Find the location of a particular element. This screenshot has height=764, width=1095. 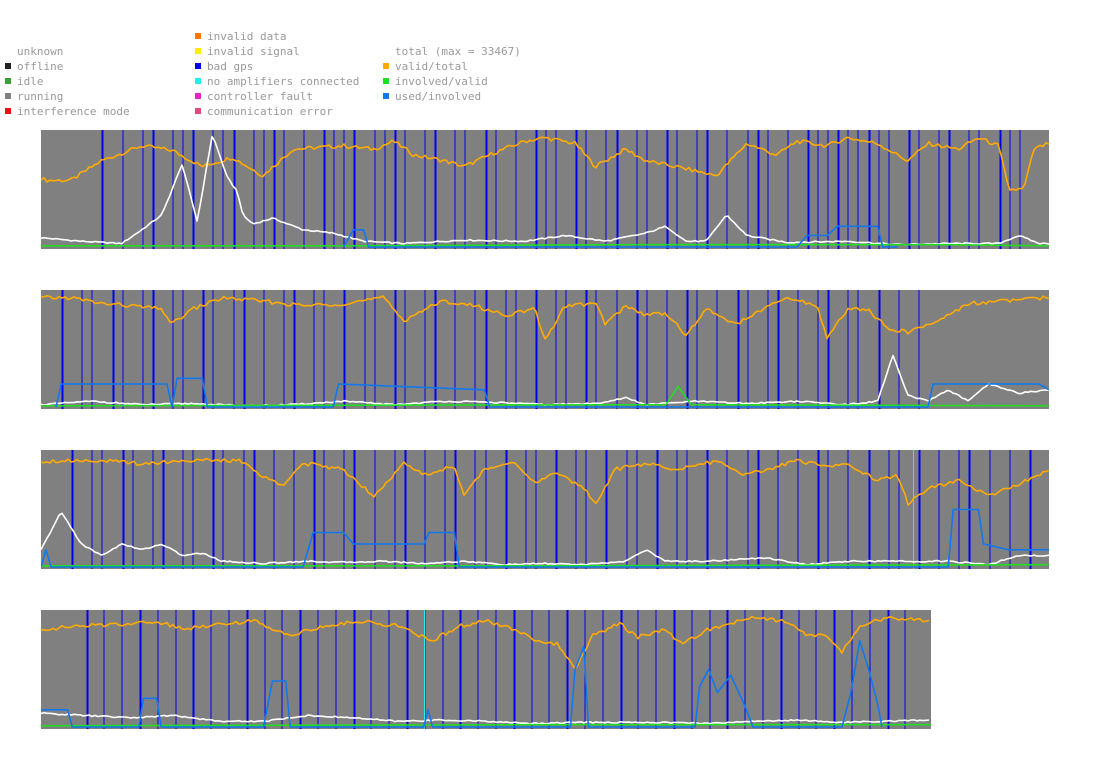

chart-strip-4-svg is located at coordinates (486, 669).